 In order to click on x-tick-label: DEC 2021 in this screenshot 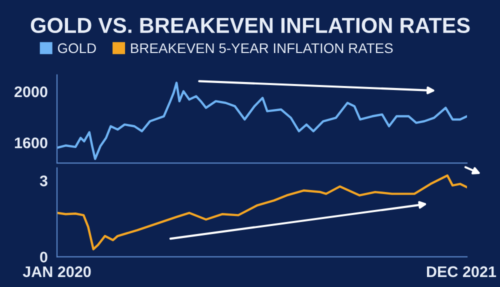, I will do `click(461, 272)`.